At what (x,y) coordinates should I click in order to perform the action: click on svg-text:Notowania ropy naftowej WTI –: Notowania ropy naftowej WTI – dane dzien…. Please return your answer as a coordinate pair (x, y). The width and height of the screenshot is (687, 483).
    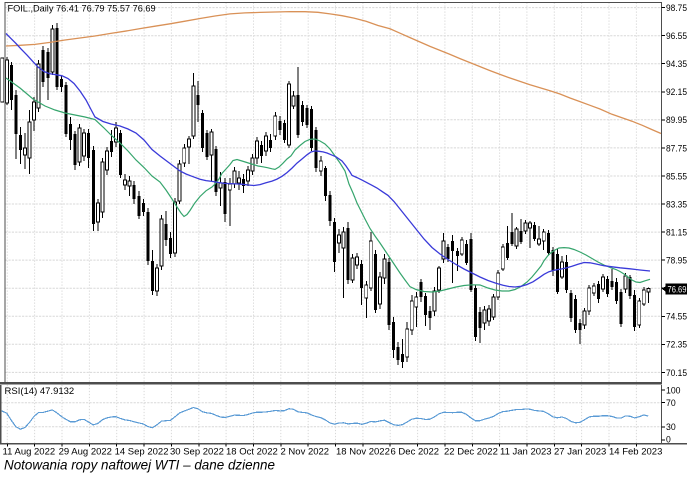
    Looking at the image, I should click on (139, 465).